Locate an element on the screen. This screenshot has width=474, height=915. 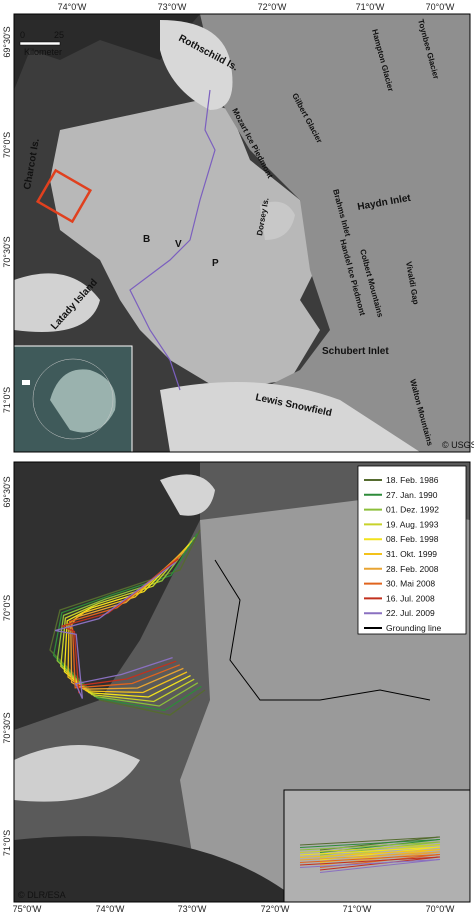
scale-start: 0 is located at coordinates (22, 35).